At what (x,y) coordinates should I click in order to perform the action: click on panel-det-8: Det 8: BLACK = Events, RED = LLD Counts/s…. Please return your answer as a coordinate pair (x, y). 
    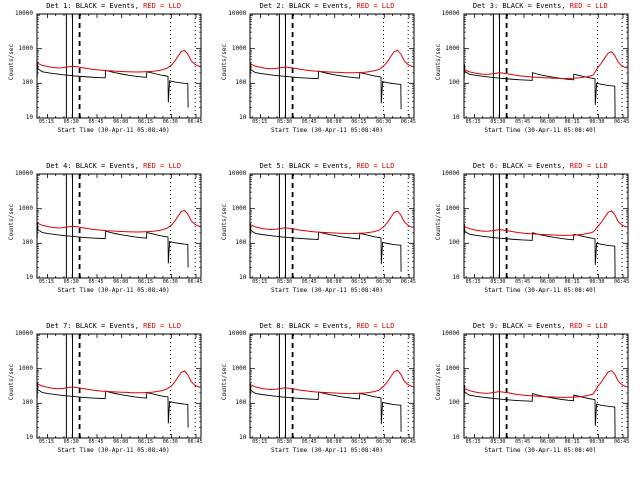
    Looking at the image, I should click on (319, 400).